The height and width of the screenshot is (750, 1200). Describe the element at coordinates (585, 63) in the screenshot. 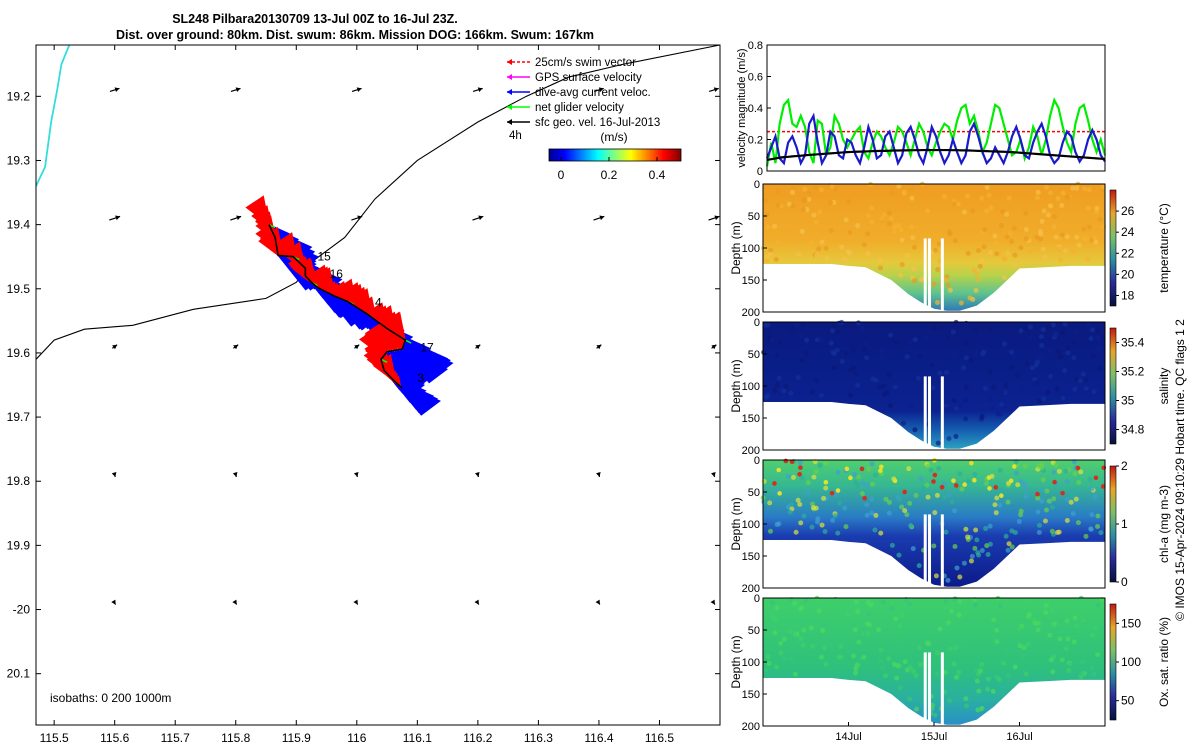

I see `legend-label: 25cm/s swim vector` at that location.